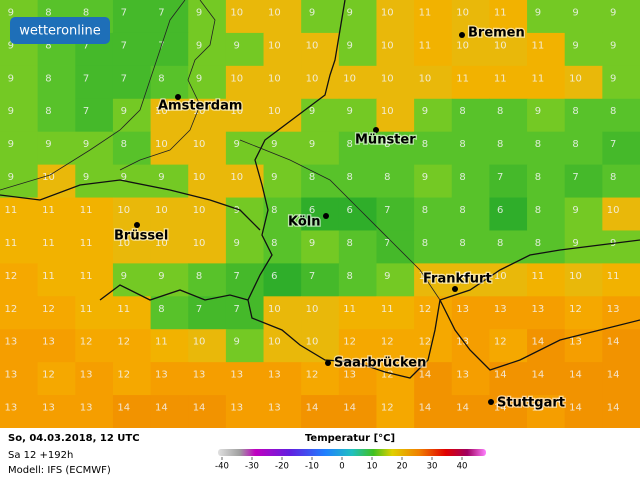 Image resolution: width=640 pixels, height=478 pixels. I want to click on logo-text: wetteronline, so click(60, 31).